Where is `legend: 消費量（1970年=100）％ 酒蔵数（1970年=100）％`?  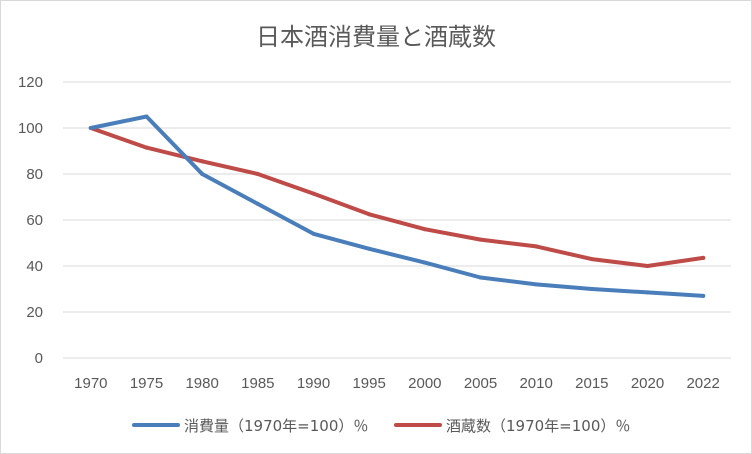
legend: 消費量（1970年=100）％ 酒蔵数（1970年=100）％ is located at coordinates (381, 426).